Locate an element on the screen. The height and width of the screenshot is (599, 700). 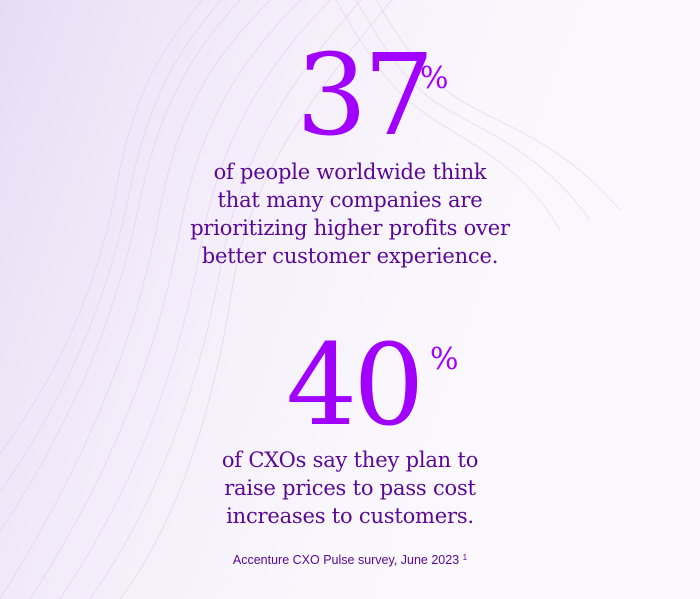
stat2-line: of CXOs say they plan to is located at coordinates (350, 460).